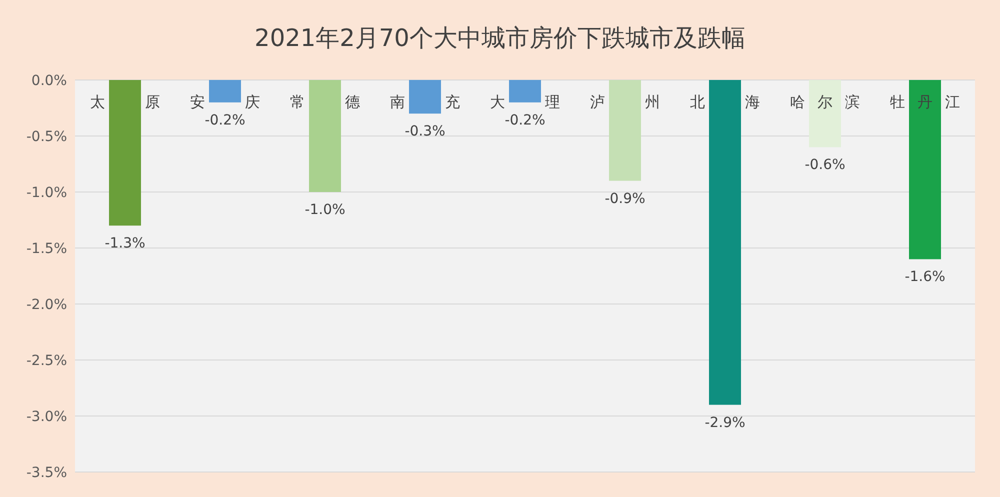 The image size is (1000, 497). I want to click on x-tick-label: 牡丹江, so click(925, 102).